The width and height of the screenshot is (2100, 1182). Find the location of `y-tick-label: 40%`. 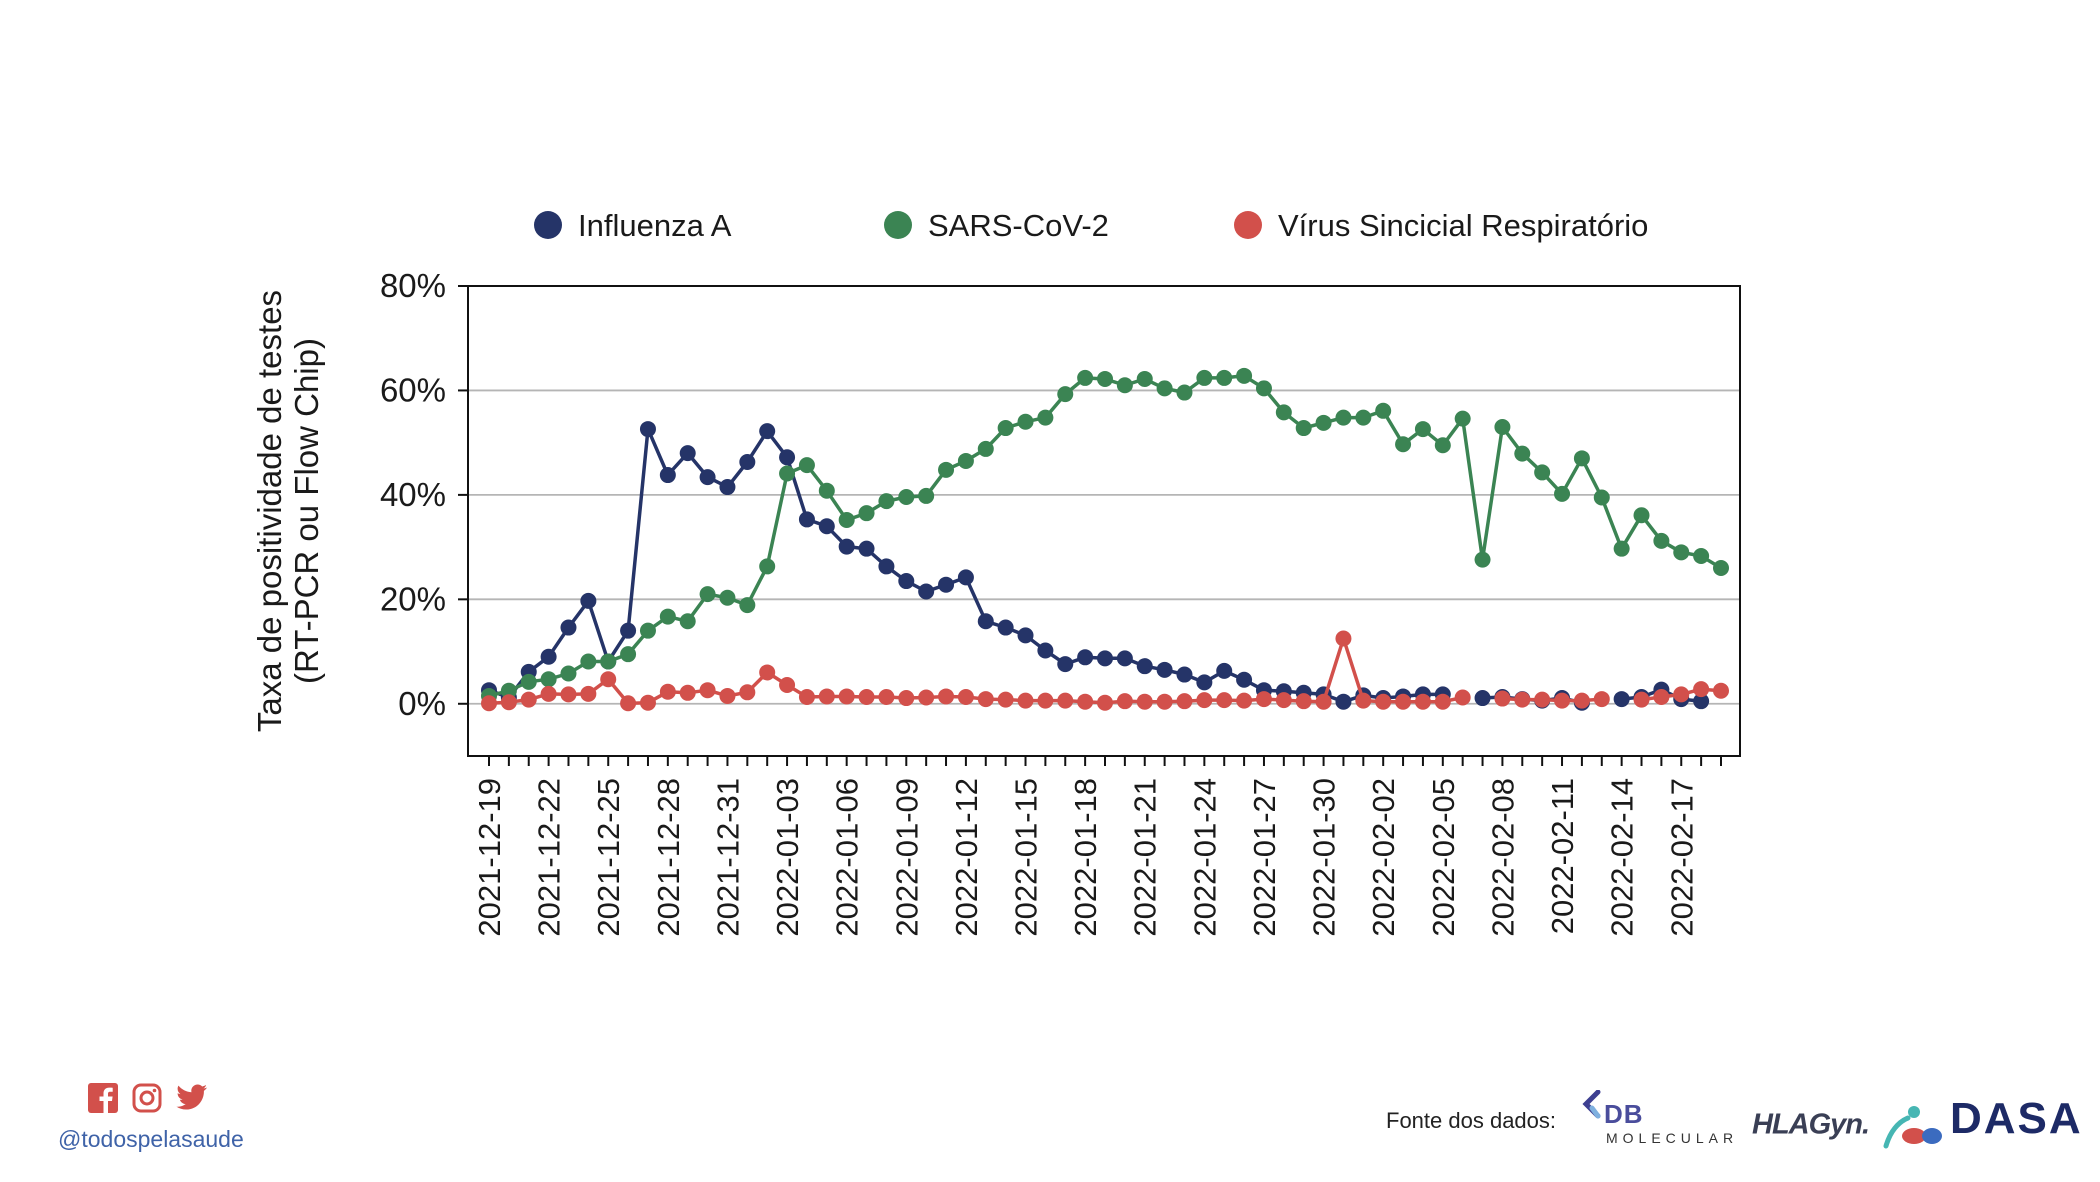

y-tick-label: 40% is located at coordinates (413, 494).